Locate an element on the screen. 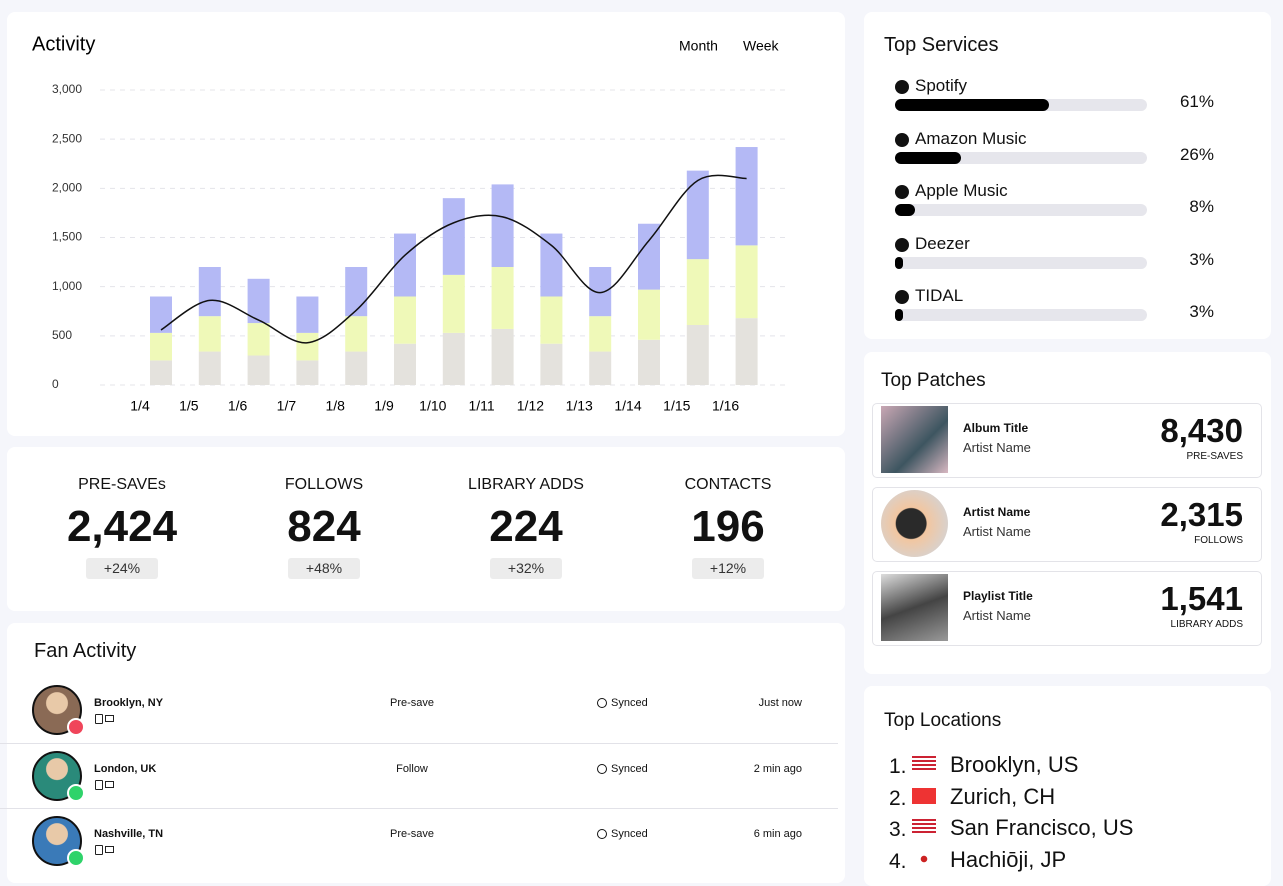 The width and height of the screenshot is (1283, 886). y-tick-label: 2,000 is located at coordinates (67, 188).